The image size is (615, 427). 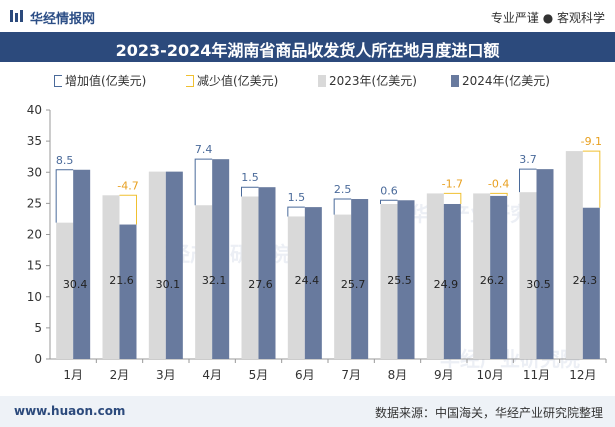 What do you see at coordinates (389, 190) in the screenshot?
I see `change-label: 0.6` at bounding box center [389, 190].